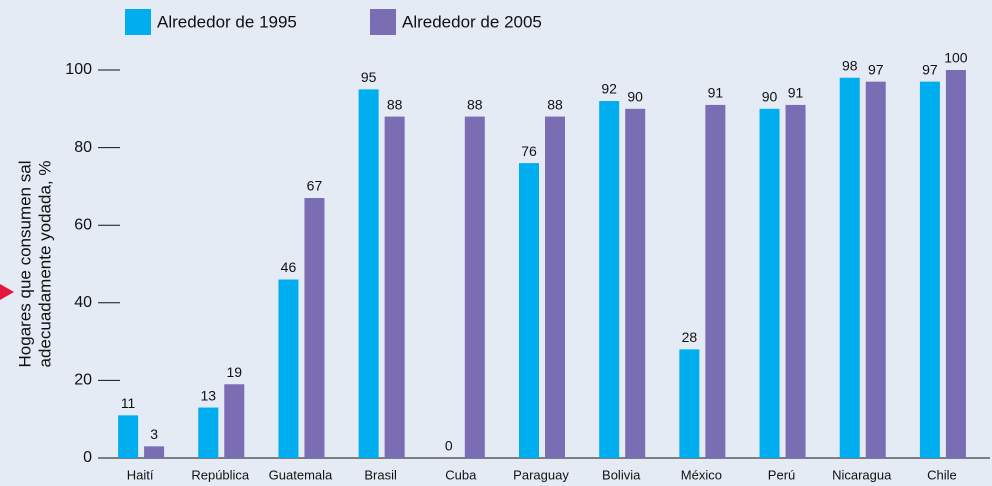  I want to click on value-label: 92, so click(609, 89).